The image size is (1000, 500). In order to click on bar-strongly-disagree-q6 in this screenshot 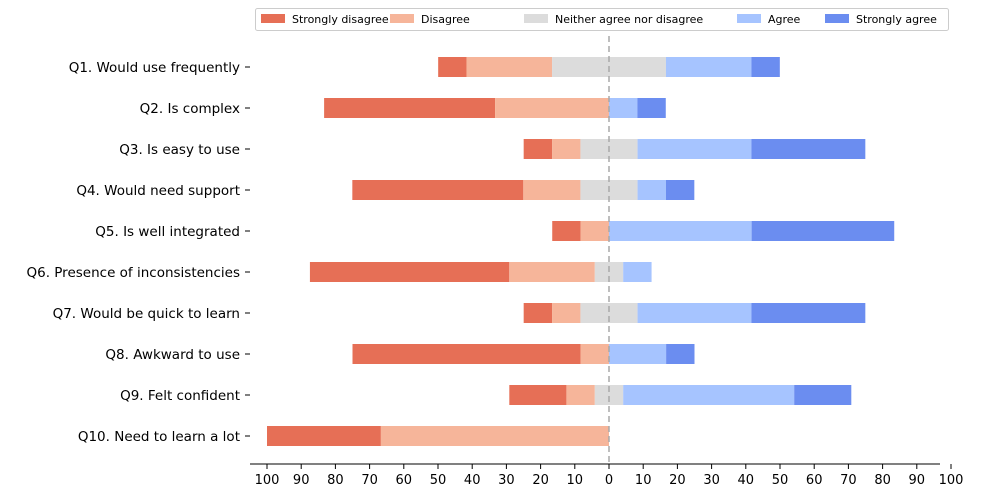, I will do `click(409, 272)`.